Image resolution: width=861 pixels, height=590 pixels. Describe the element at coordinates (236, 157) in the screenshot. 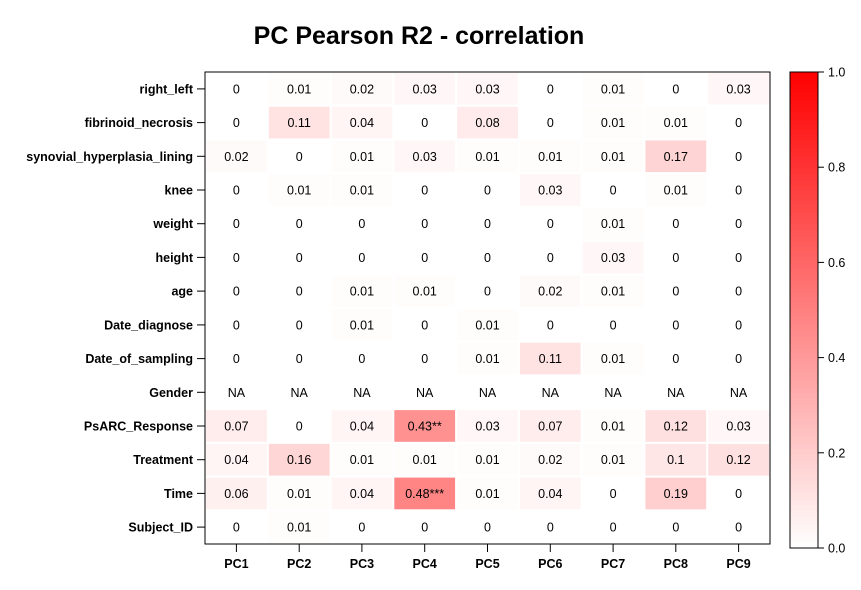

I see `cell-value-label: 0.02` at that location.